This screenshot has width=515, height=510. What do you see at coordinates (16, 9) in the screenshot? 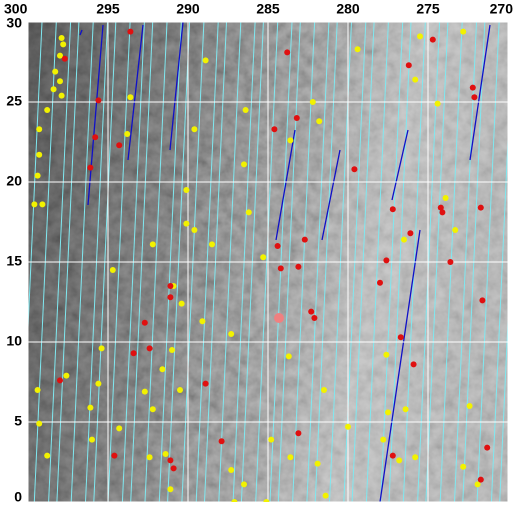
I see `x-tick-label: 300` at bounding box center [16, 9].